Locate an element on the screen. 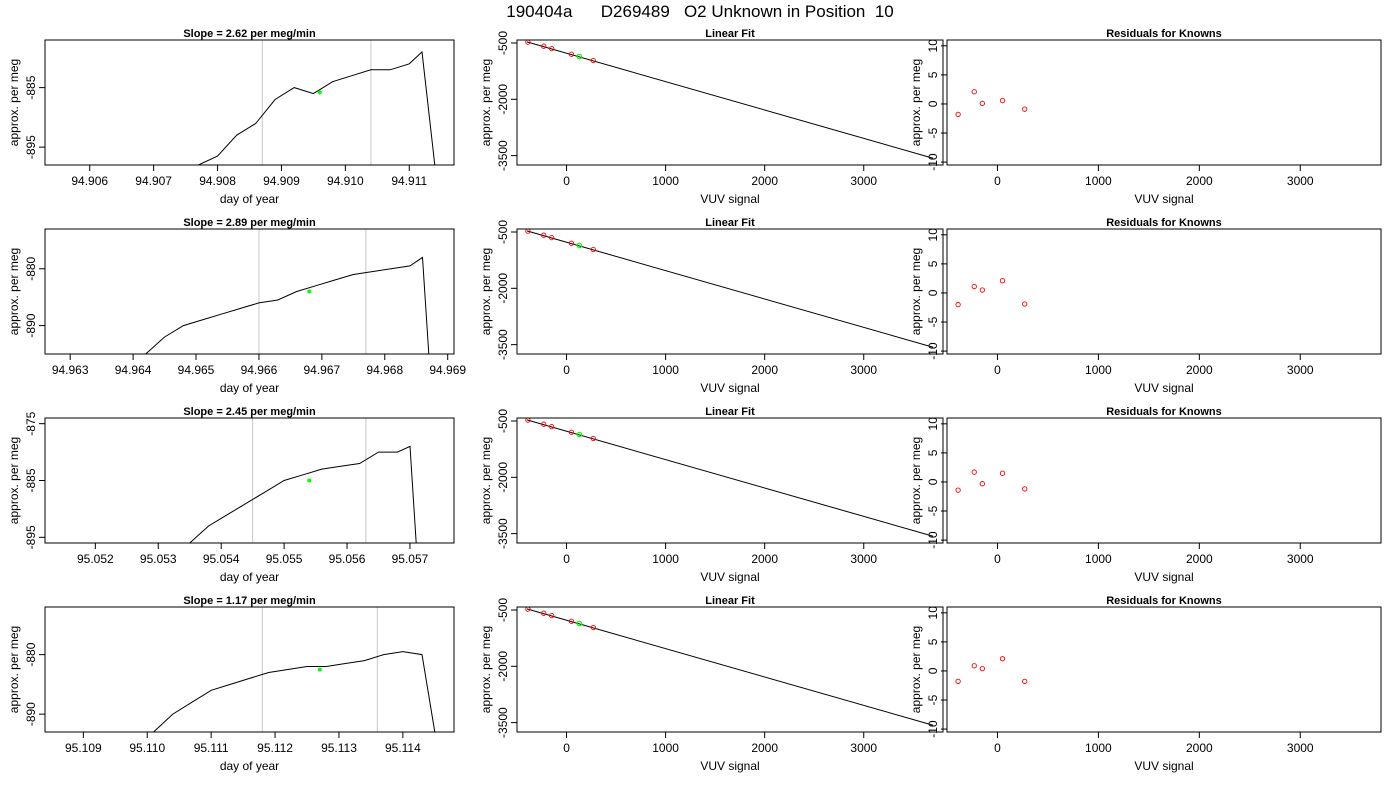  x-tick-label: 95.114 is located at coordinates (403, 748).